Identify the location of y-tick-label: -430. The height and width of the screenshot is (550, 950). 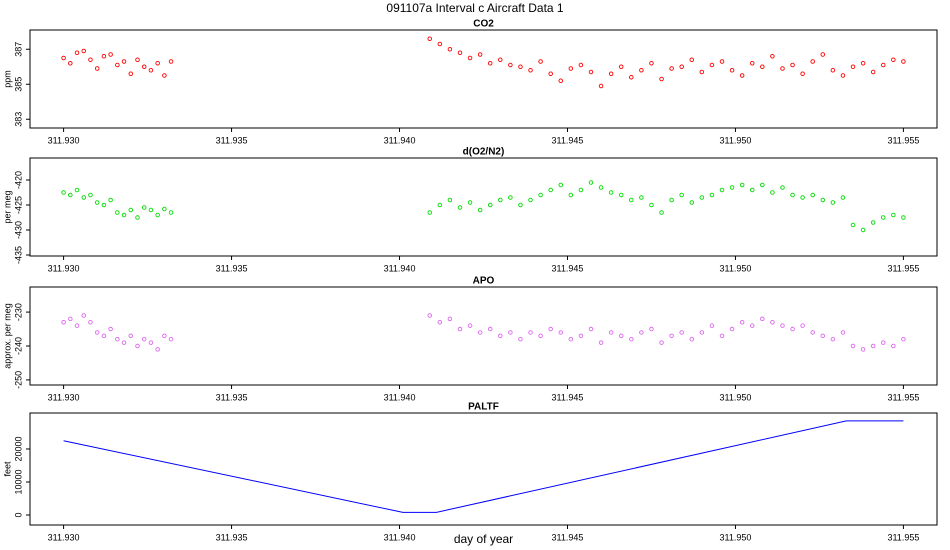
(18, 230).